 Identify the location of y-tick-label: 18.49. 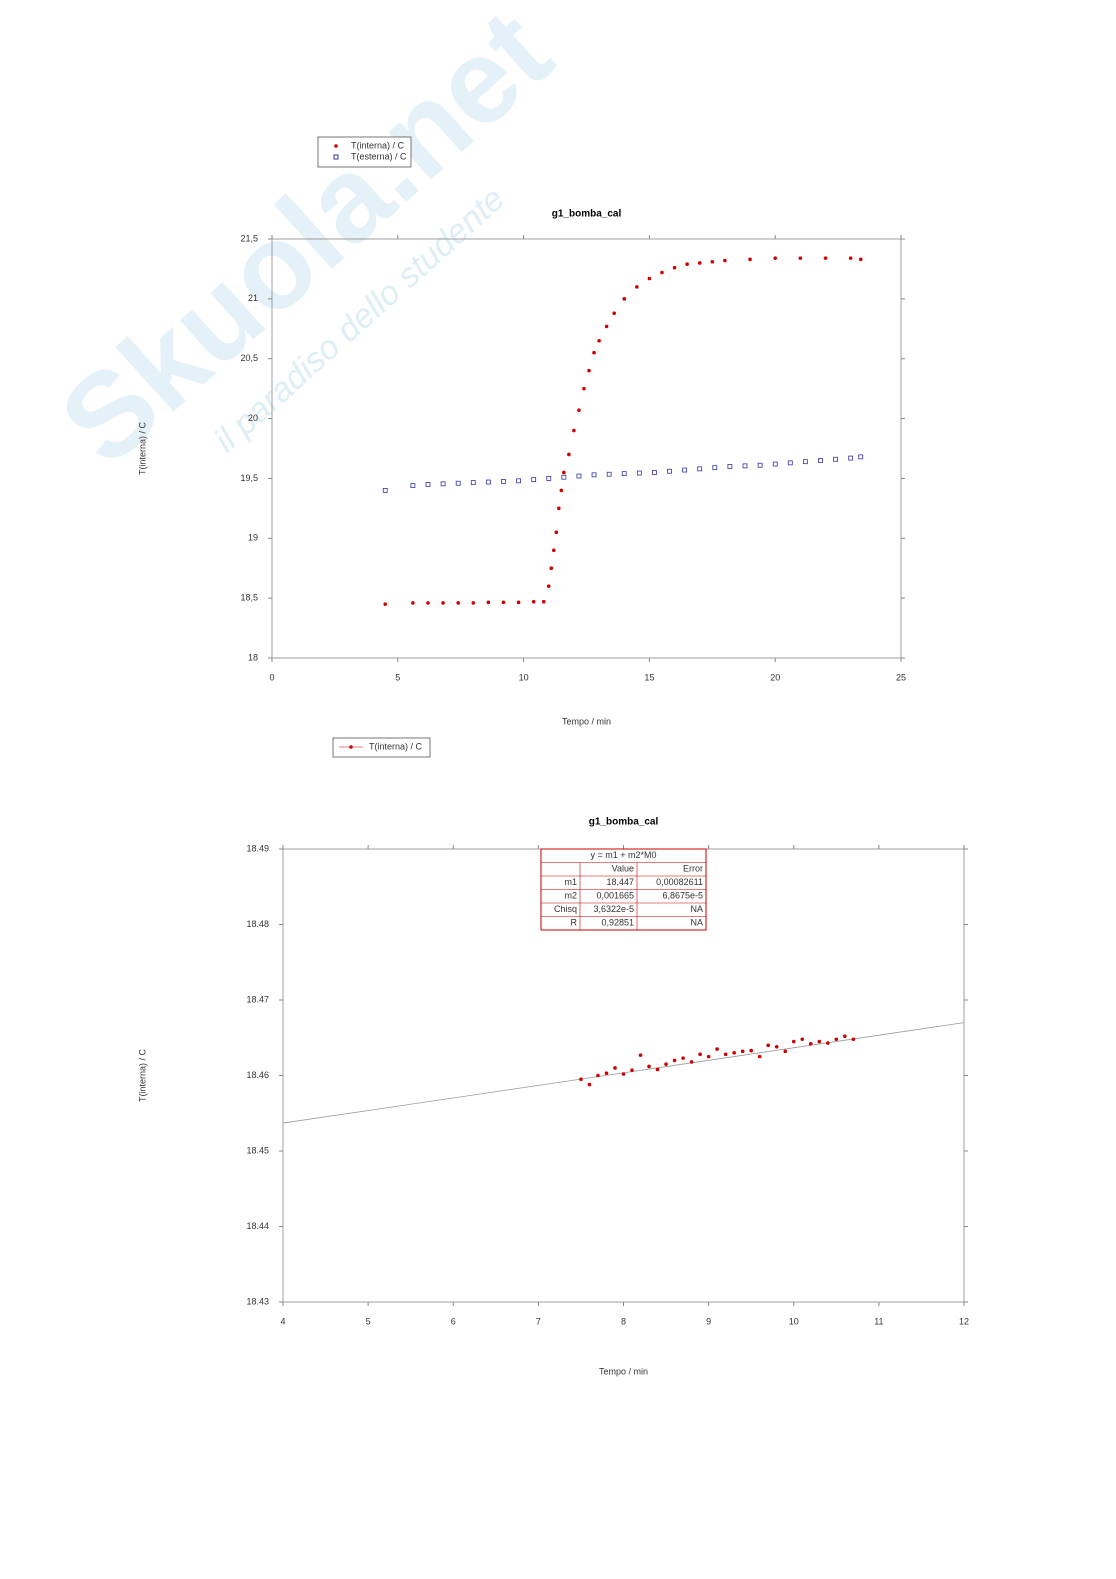
(257, 848).